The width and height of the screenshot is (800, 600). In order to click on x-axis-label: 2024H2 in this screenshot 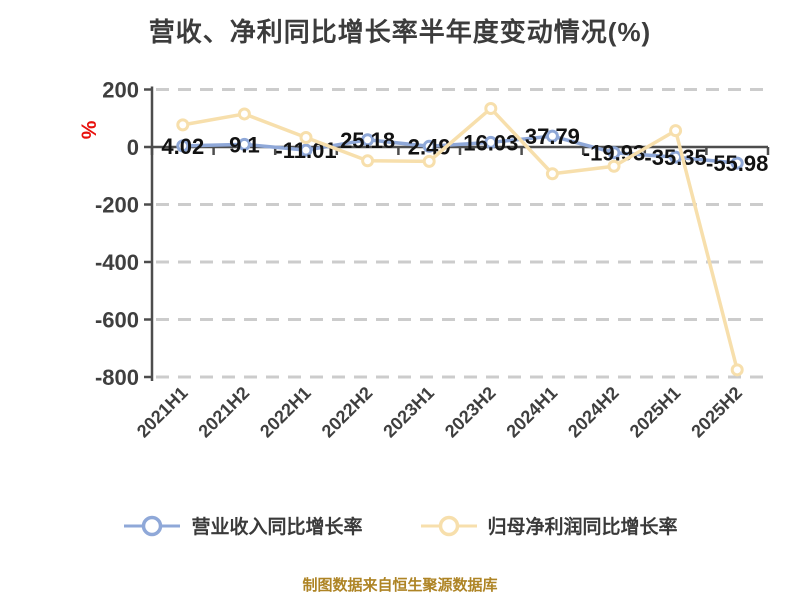, I will do `click(593, 412)`.